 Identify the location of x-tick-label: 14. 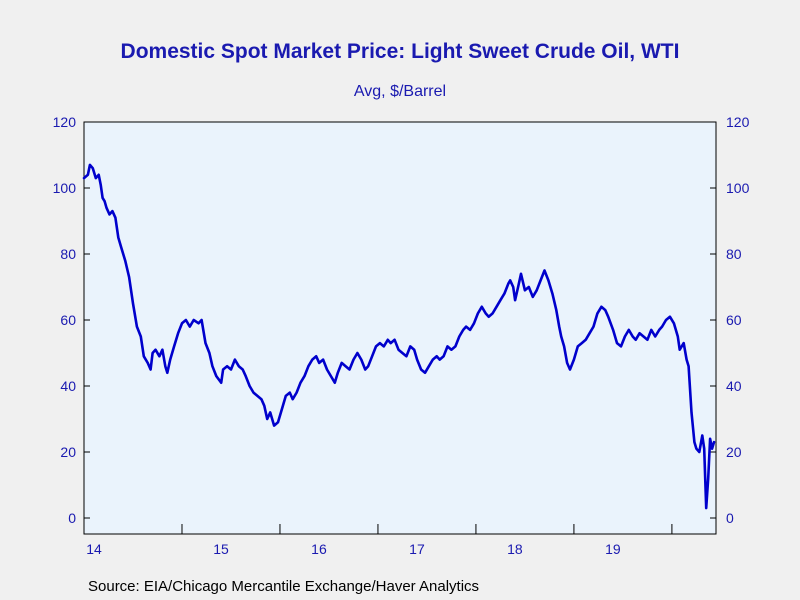
(94, 549).